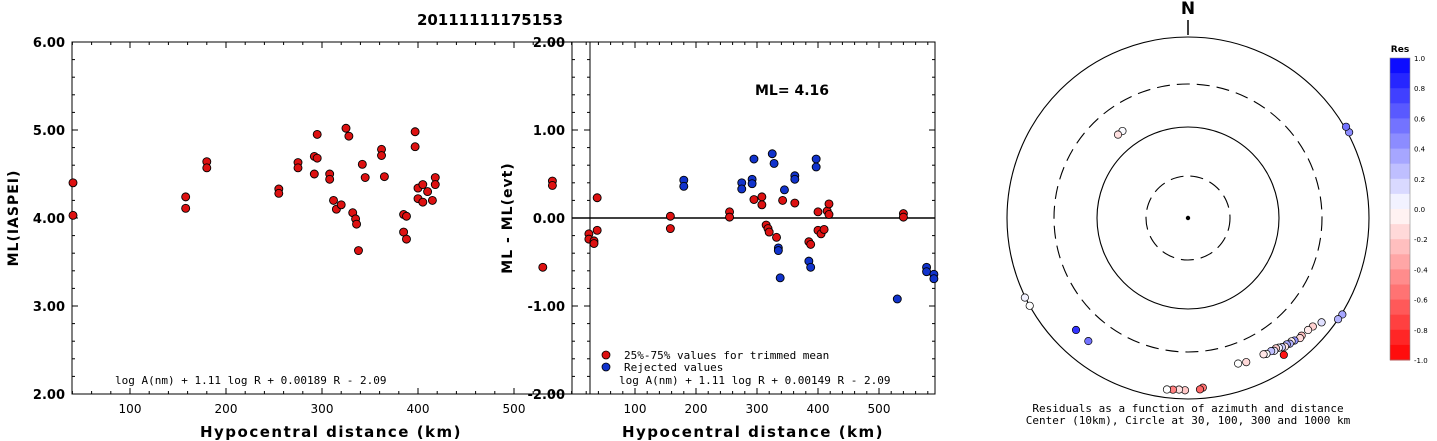 Image resolution: width=1437 pixels, height=441 pixels. What do you see at coordinates (726, 355) in the screenshot?
I see `legend-label-trimmed: 25%-75% values for trimmed mean` at bounding box center [726, 355].